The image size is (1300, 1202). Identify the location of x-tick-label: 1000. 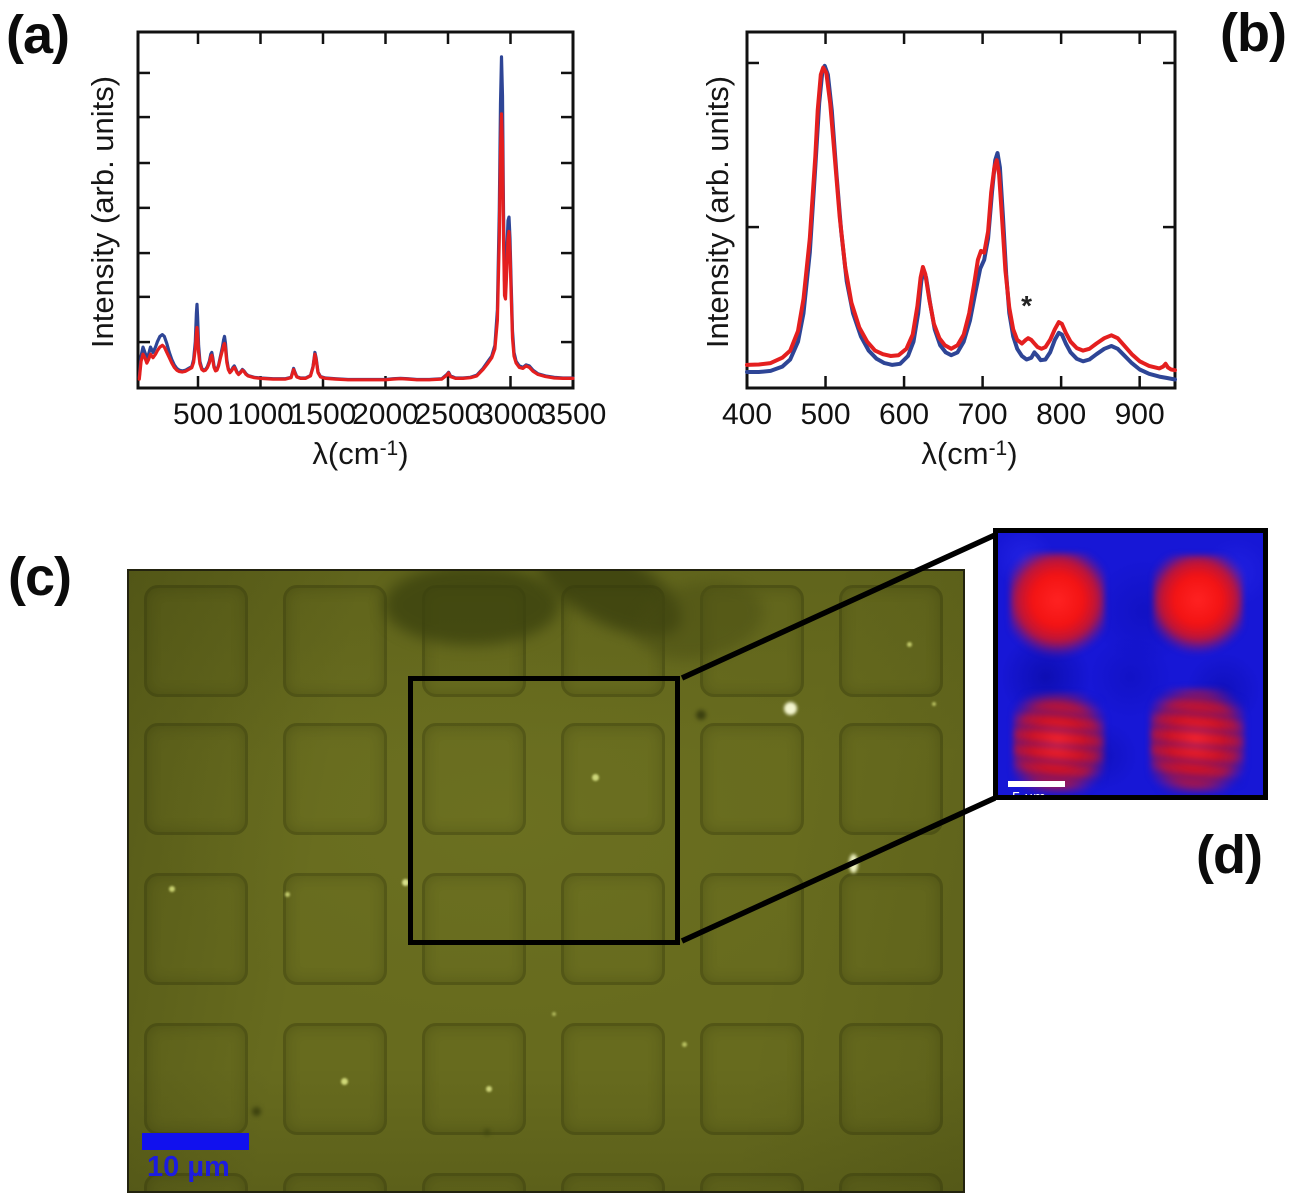
(260, 414).